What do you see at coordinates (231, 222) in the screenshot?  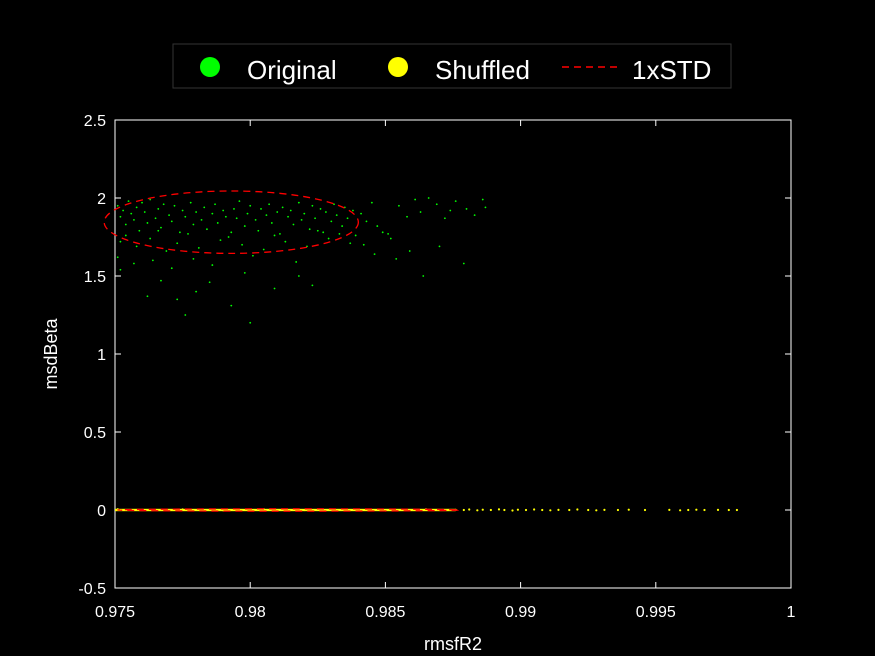 I see `std-ellipse-original` at bounding box center [231, 222].